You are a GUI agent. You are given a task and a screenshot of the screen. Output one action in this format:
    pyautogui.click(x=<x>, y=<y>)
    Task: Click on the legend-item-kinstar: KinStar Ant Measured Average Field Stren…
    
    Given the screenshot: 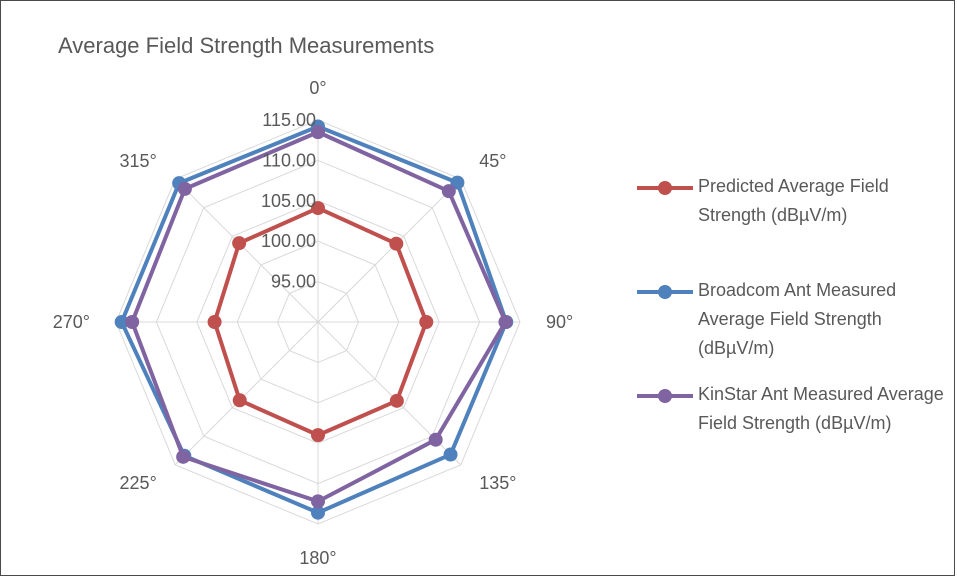 What is the action you would take?
    pyautogui.click(x=792, y=437)
    